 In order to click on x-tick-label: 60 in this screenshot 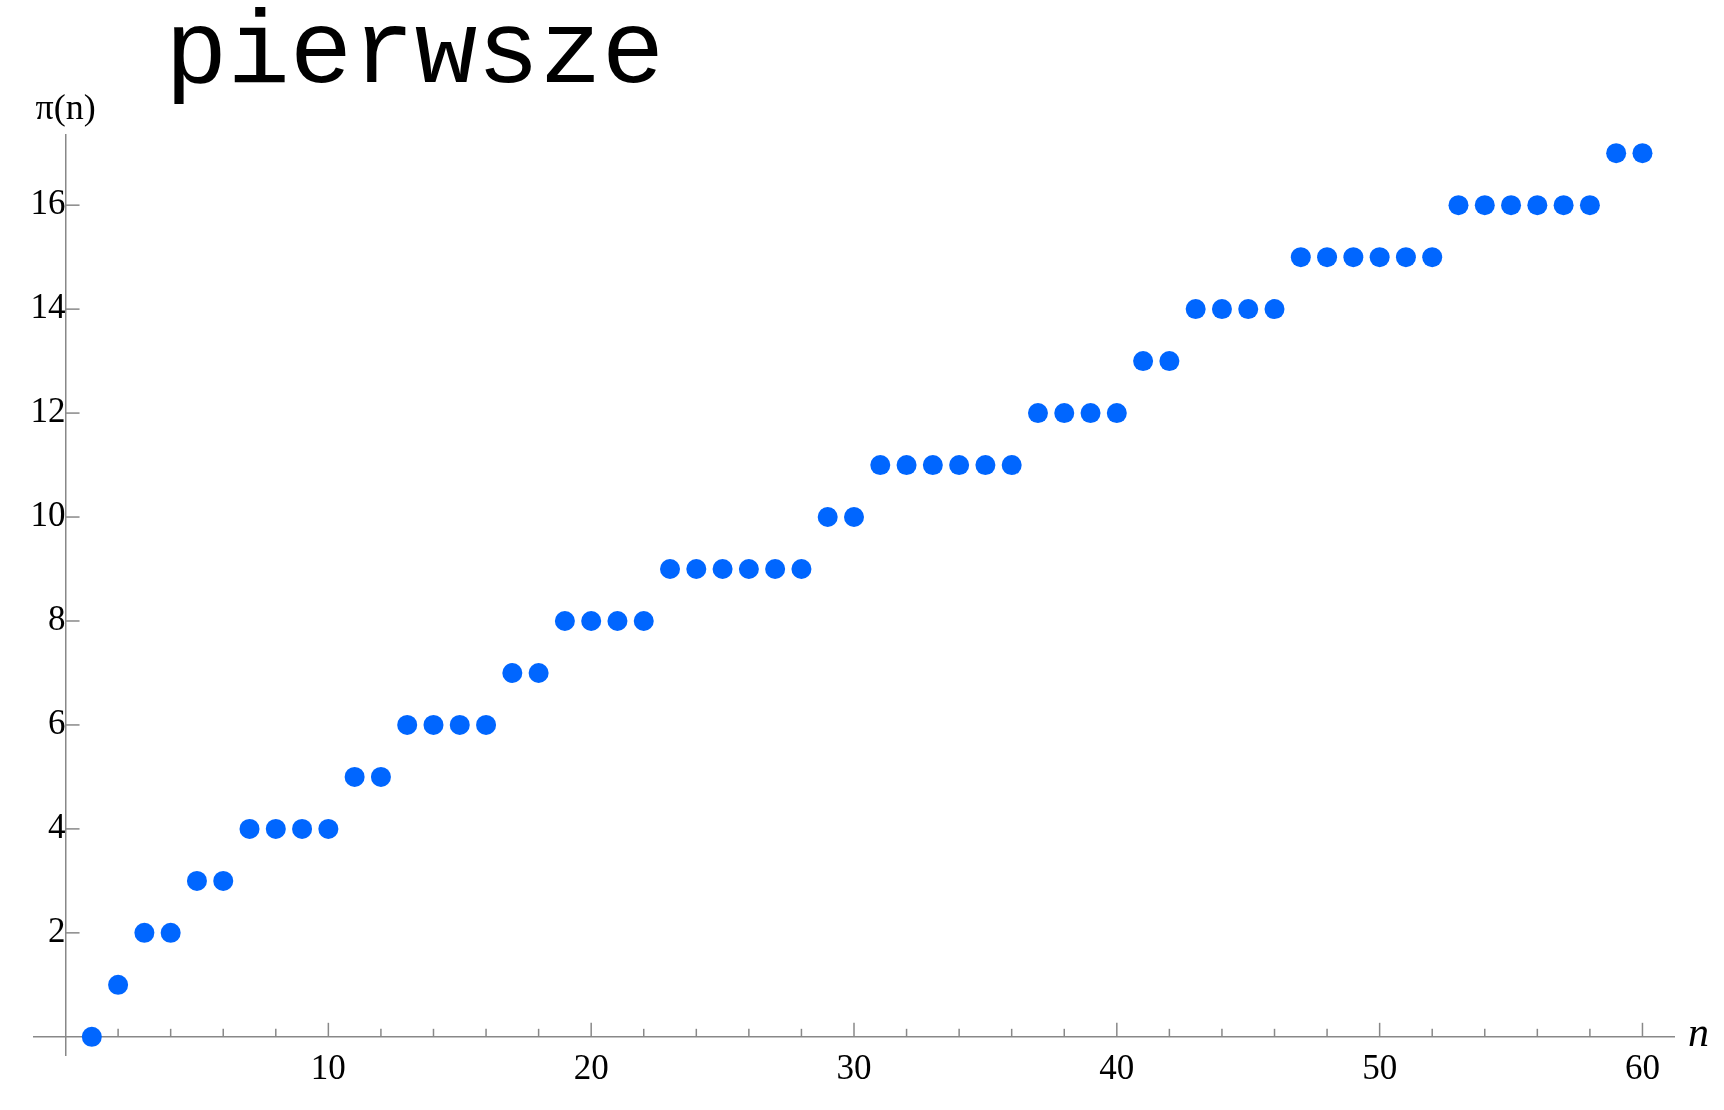, I will do `click(1642, 1067)`.